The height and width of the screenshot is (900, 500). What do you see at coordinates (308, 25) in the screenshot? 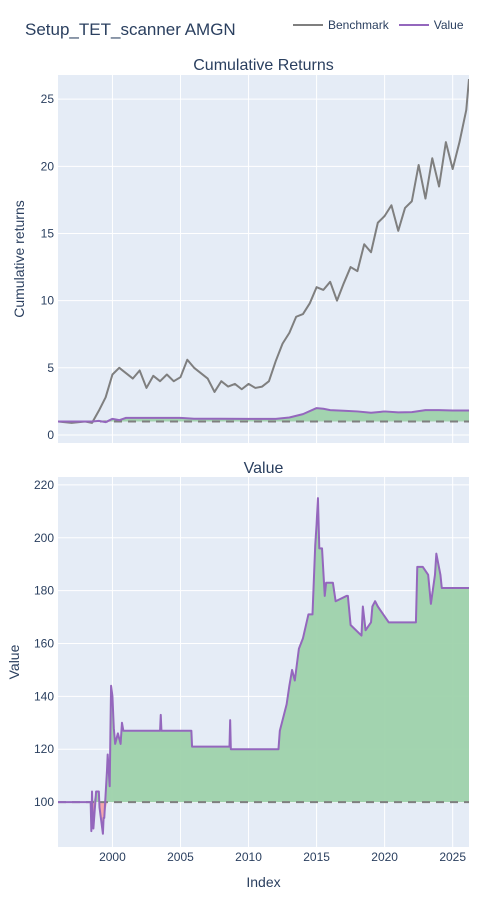
I see `legend-swatch-benchmark` at bounding box center [308, 25].